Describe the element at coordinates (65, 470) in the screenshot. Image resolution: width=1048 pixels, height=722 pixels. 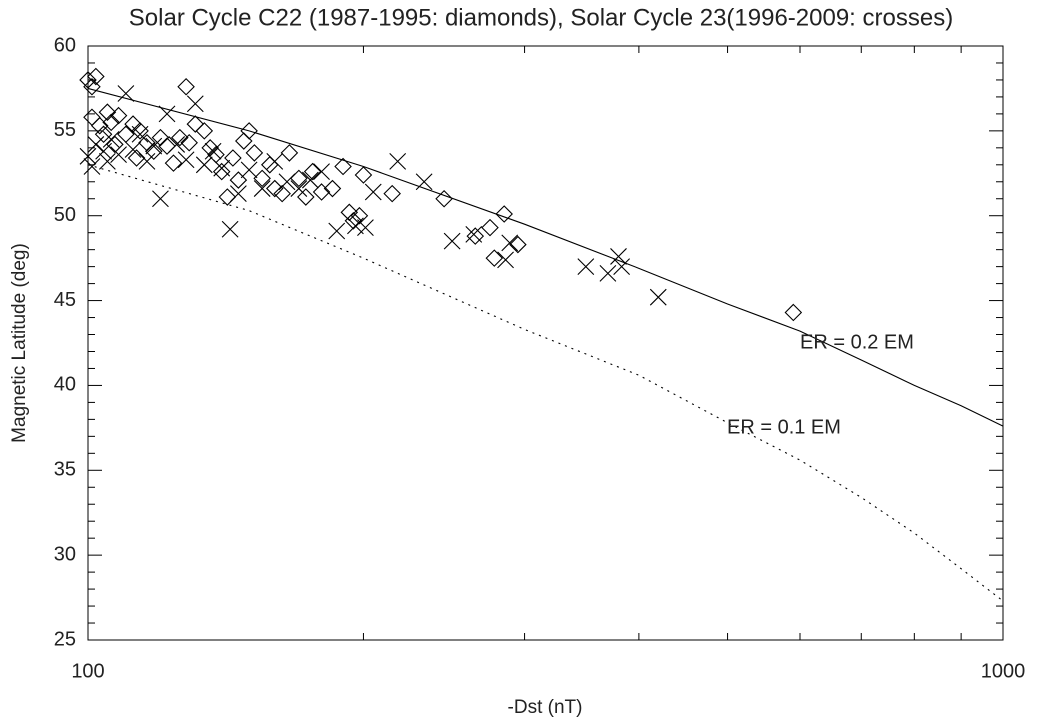
I see `y-tick-label: 35` at that location.